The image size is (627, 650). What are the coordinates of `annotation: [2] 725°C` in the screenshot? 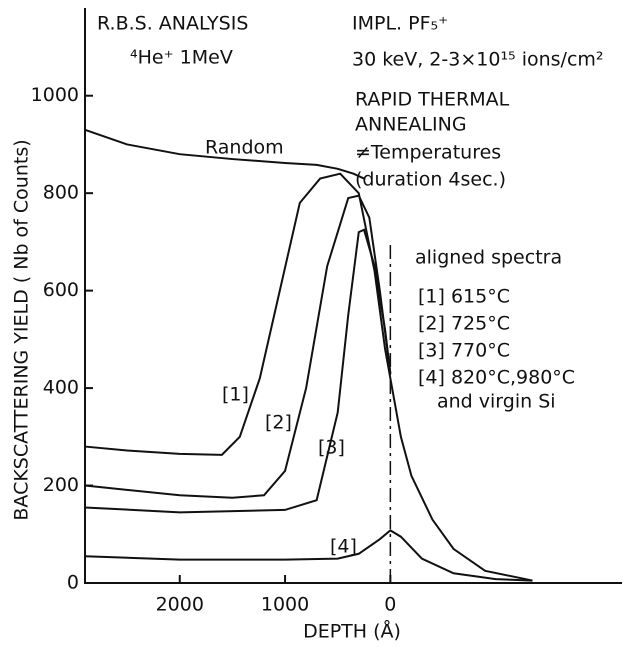 It's located at (464, 324).